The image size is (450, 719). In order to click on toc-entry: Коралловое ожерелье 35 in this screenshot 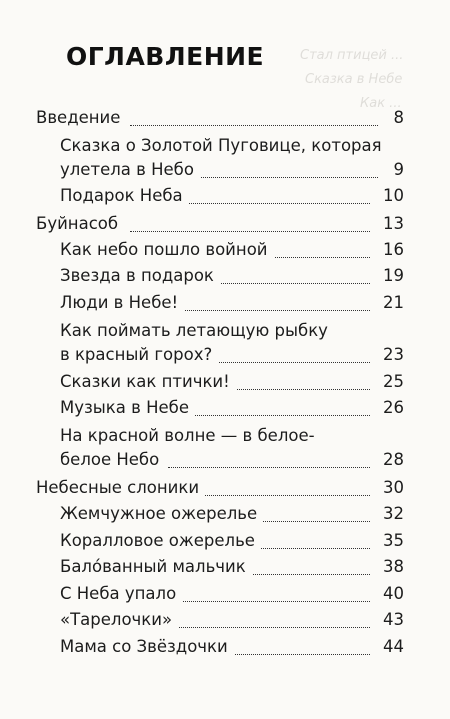, I will do `click(225, 544)`.